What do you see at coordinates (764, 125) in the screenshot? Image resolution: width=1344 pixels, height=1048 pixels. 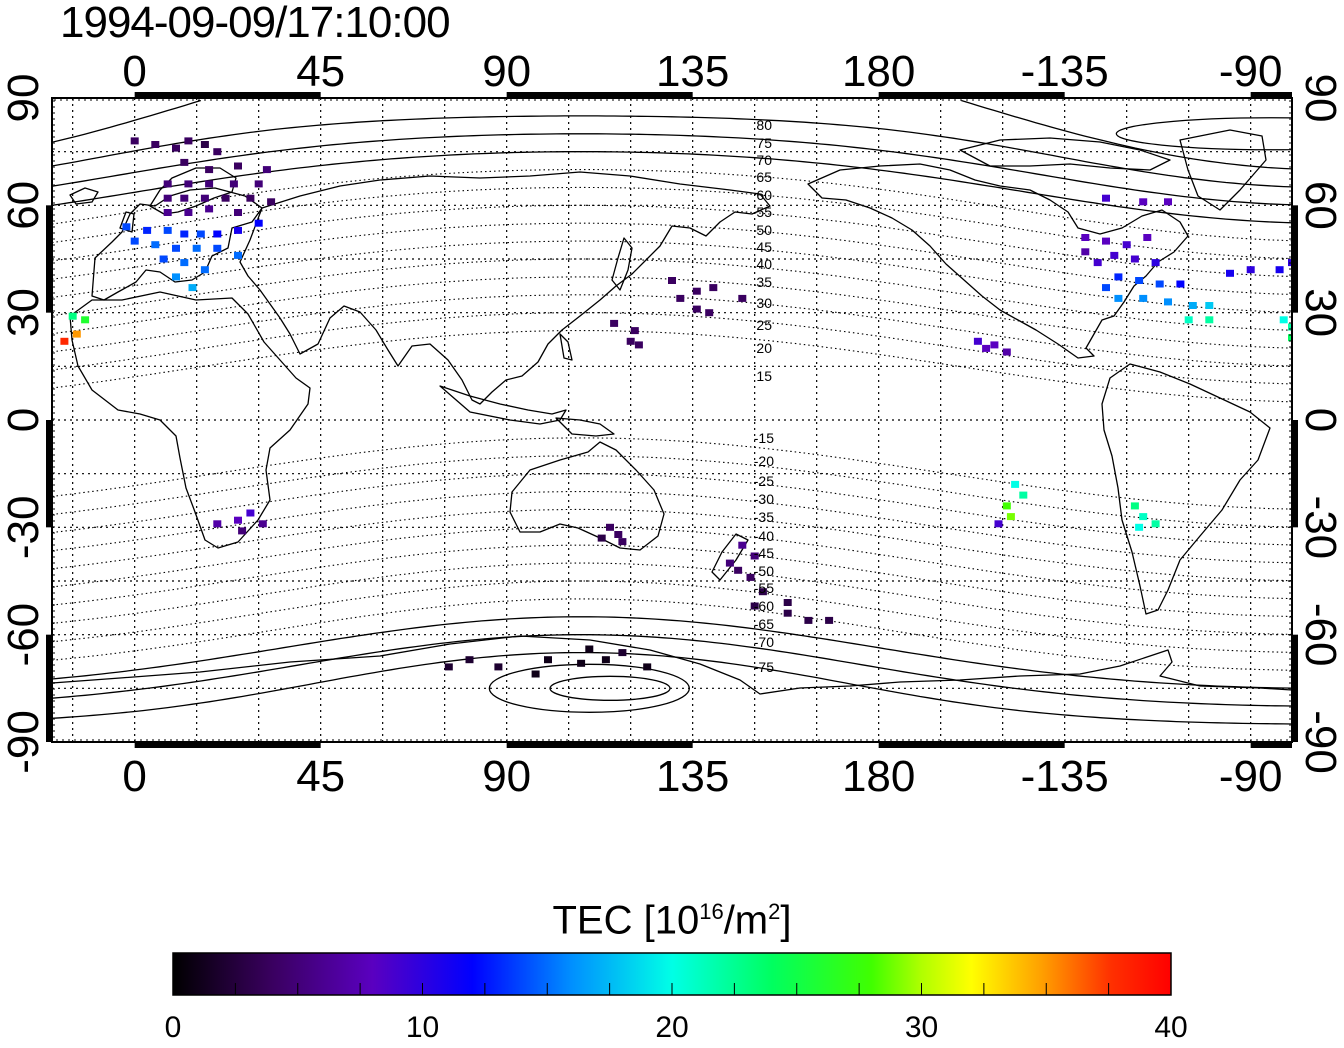 I see `contour-label: 80` at bounding box center [764, 125].